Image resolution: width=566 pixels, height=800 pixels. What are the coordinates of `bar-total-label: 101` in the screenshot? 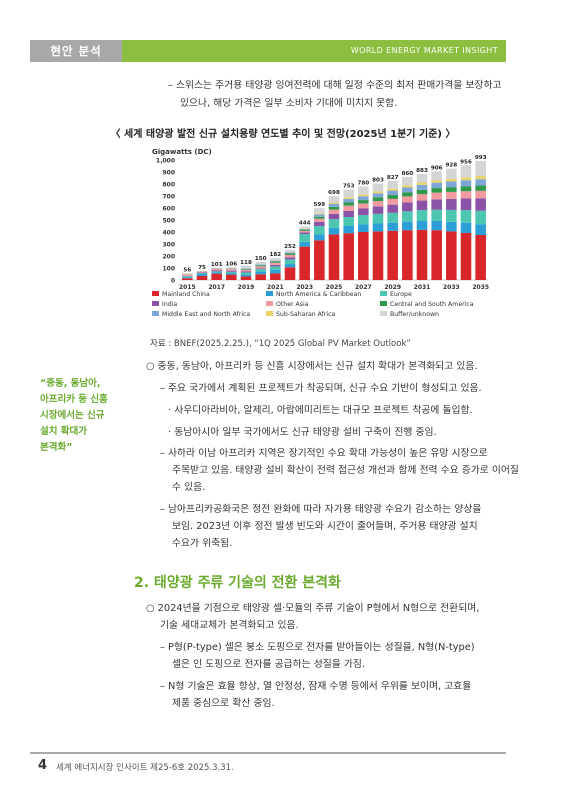 It's located at (217, 265).